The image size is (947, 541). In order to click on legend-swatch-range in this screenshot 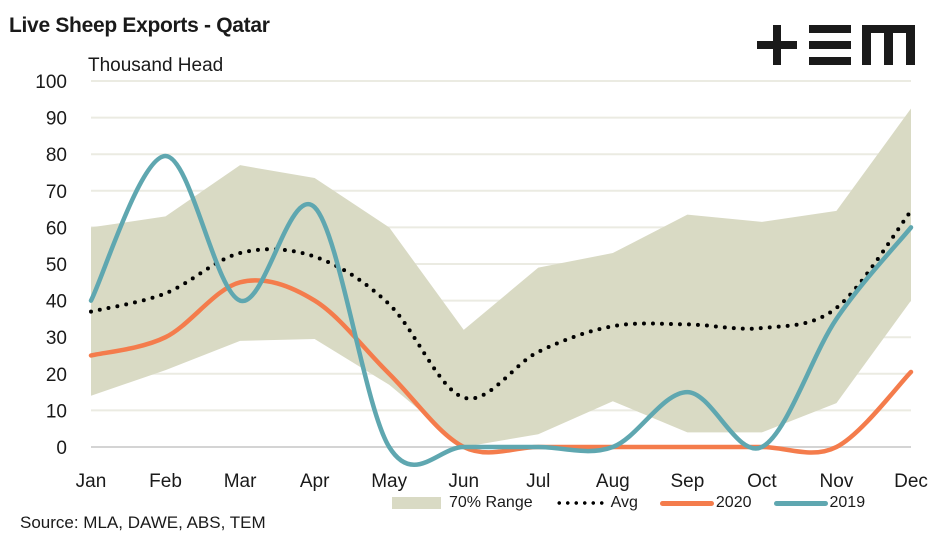, I will do `click(416, 503)`.